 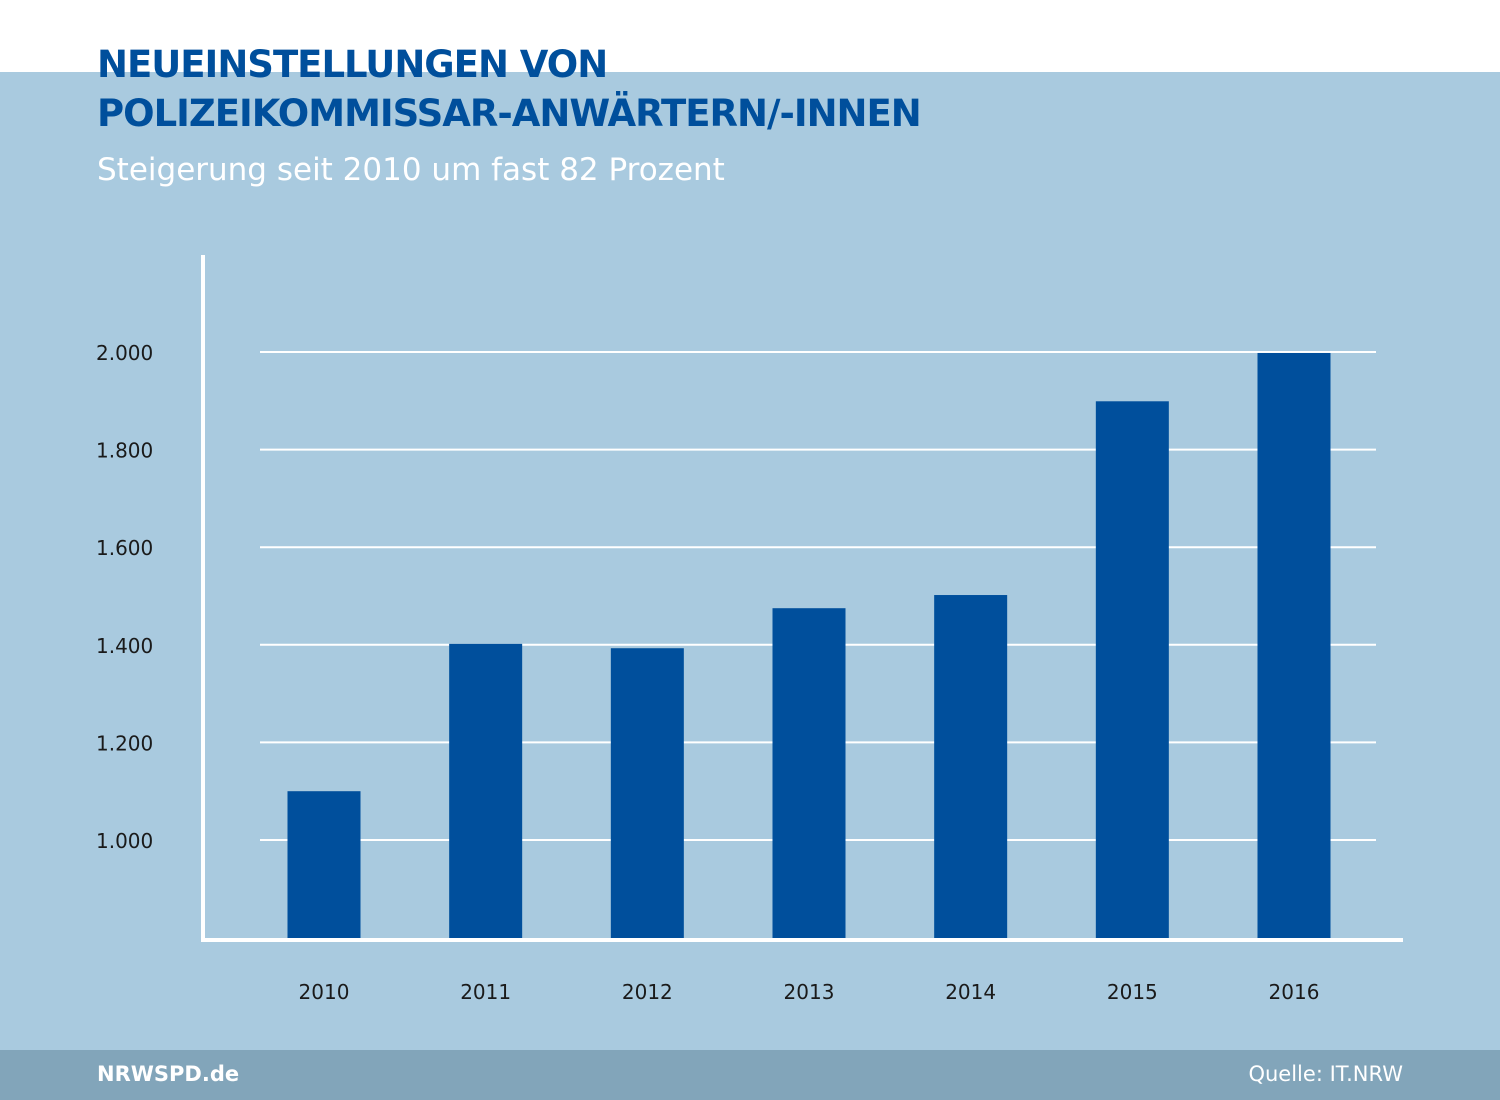 What do you see at coordinates (124, 841) in the screenshot?
I see `y-tick-label: 1.000` at bounding box center [124, 841].